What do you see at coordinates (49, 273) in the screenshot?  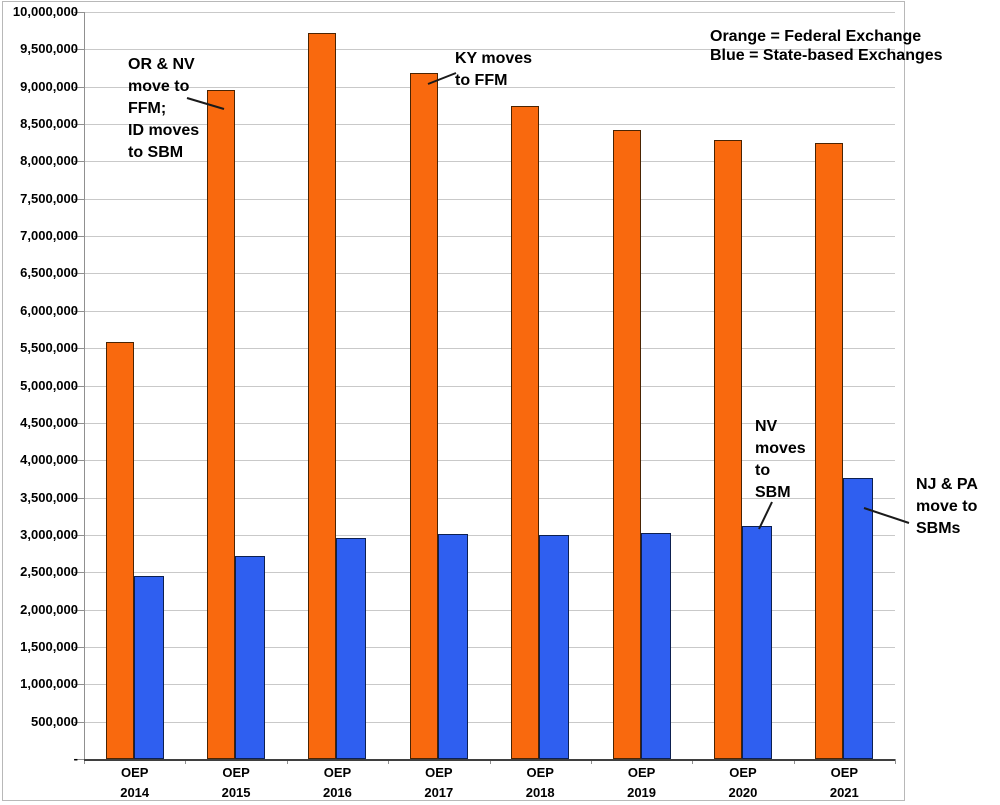 I see `y-axis-label: 6,500,000` at bounding box center [49, 273].